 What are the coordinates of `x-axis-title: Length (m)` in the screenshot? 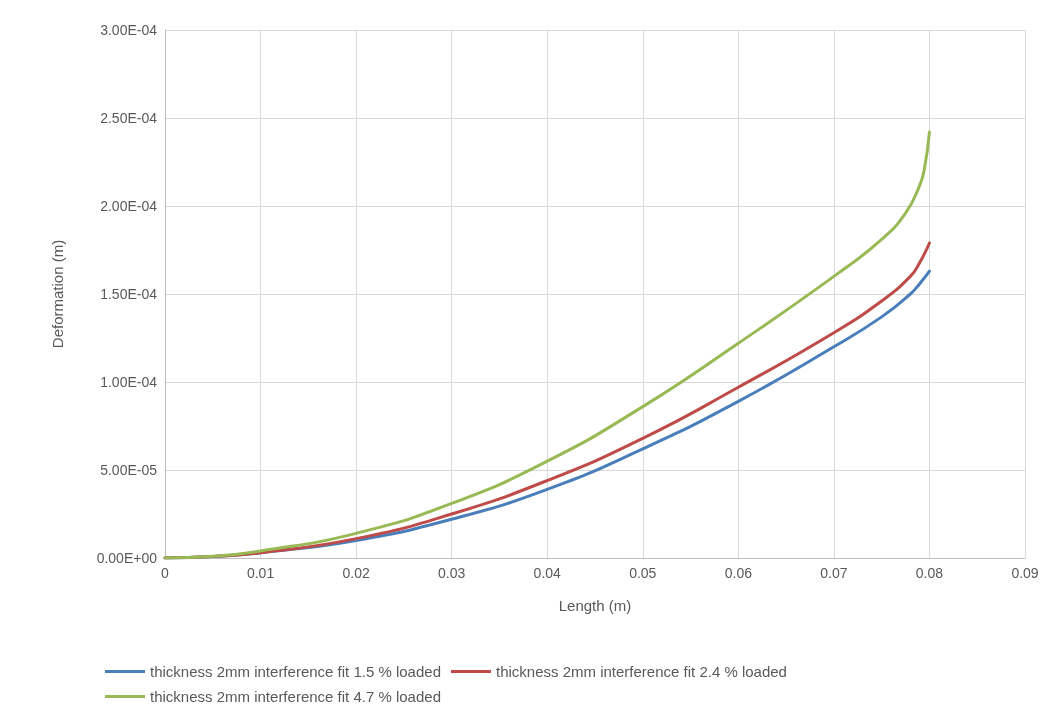 It's located at (595, 605).